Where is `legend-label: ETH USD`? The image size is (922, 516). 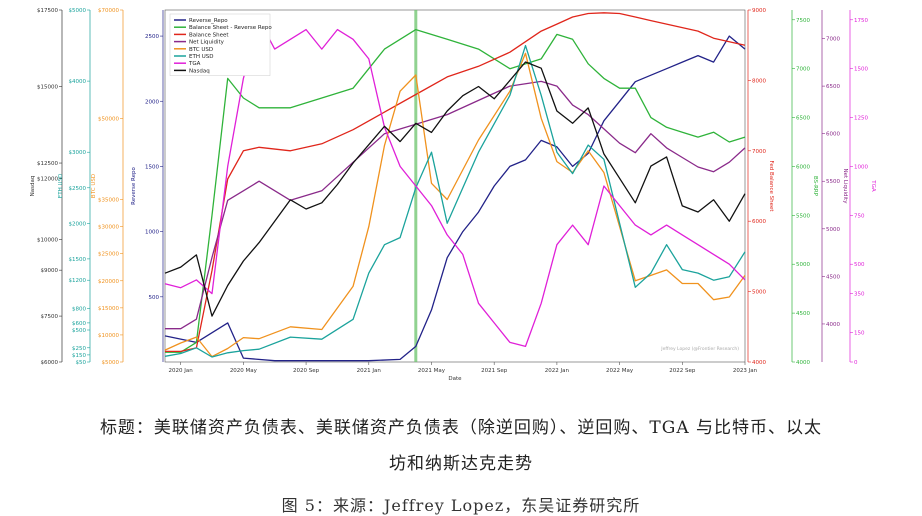
legend-label: ETH USD is located at coordinates (201, 57).